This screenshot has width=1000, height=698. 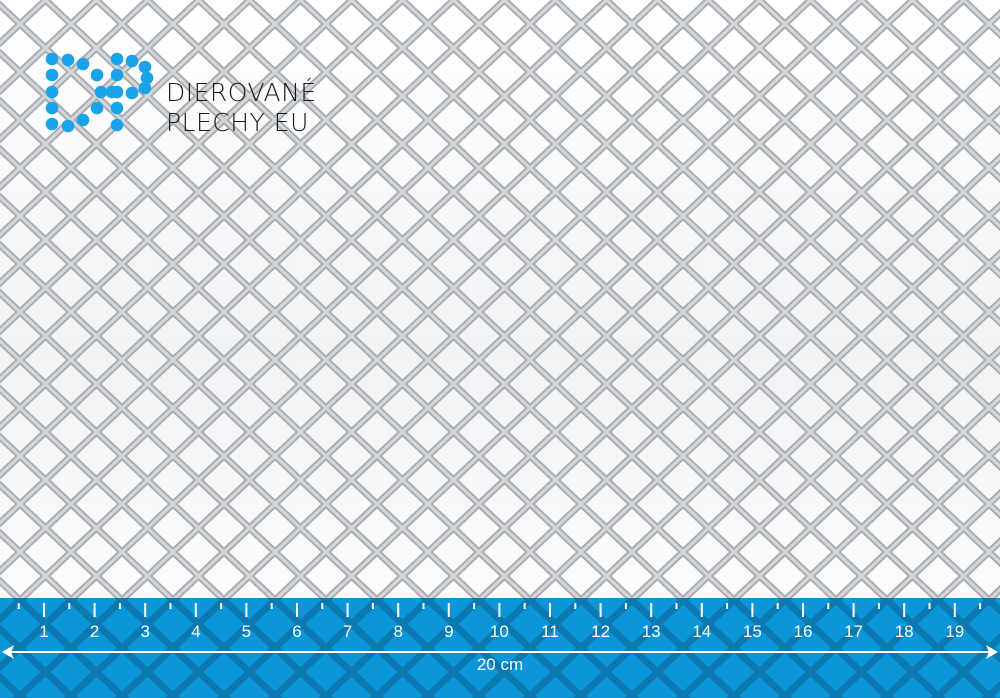 I want to click on brand-name-line1: DIEROVANÉ, so click(x=241, y=92).